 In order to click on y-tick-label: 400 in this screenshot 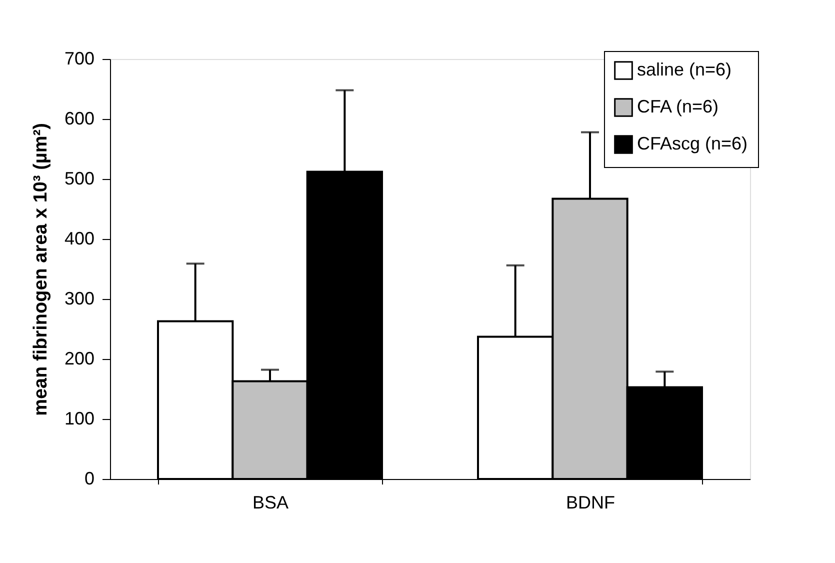, I will do `click(79, 238)`.